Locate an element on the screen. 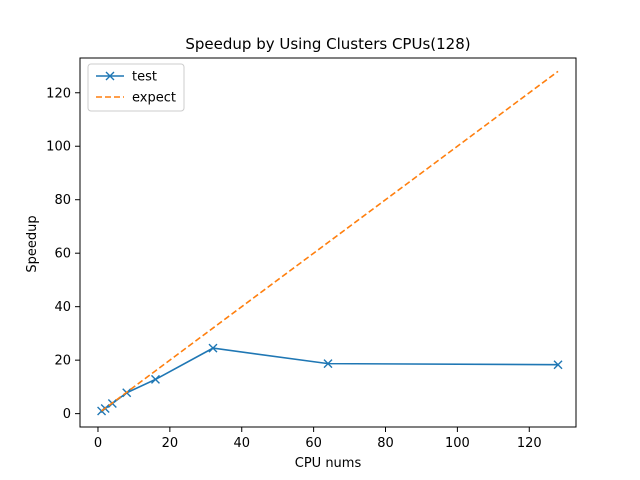 The image size is (640, 480). y-tick-label: 80 is located at coordinates (62, 200).